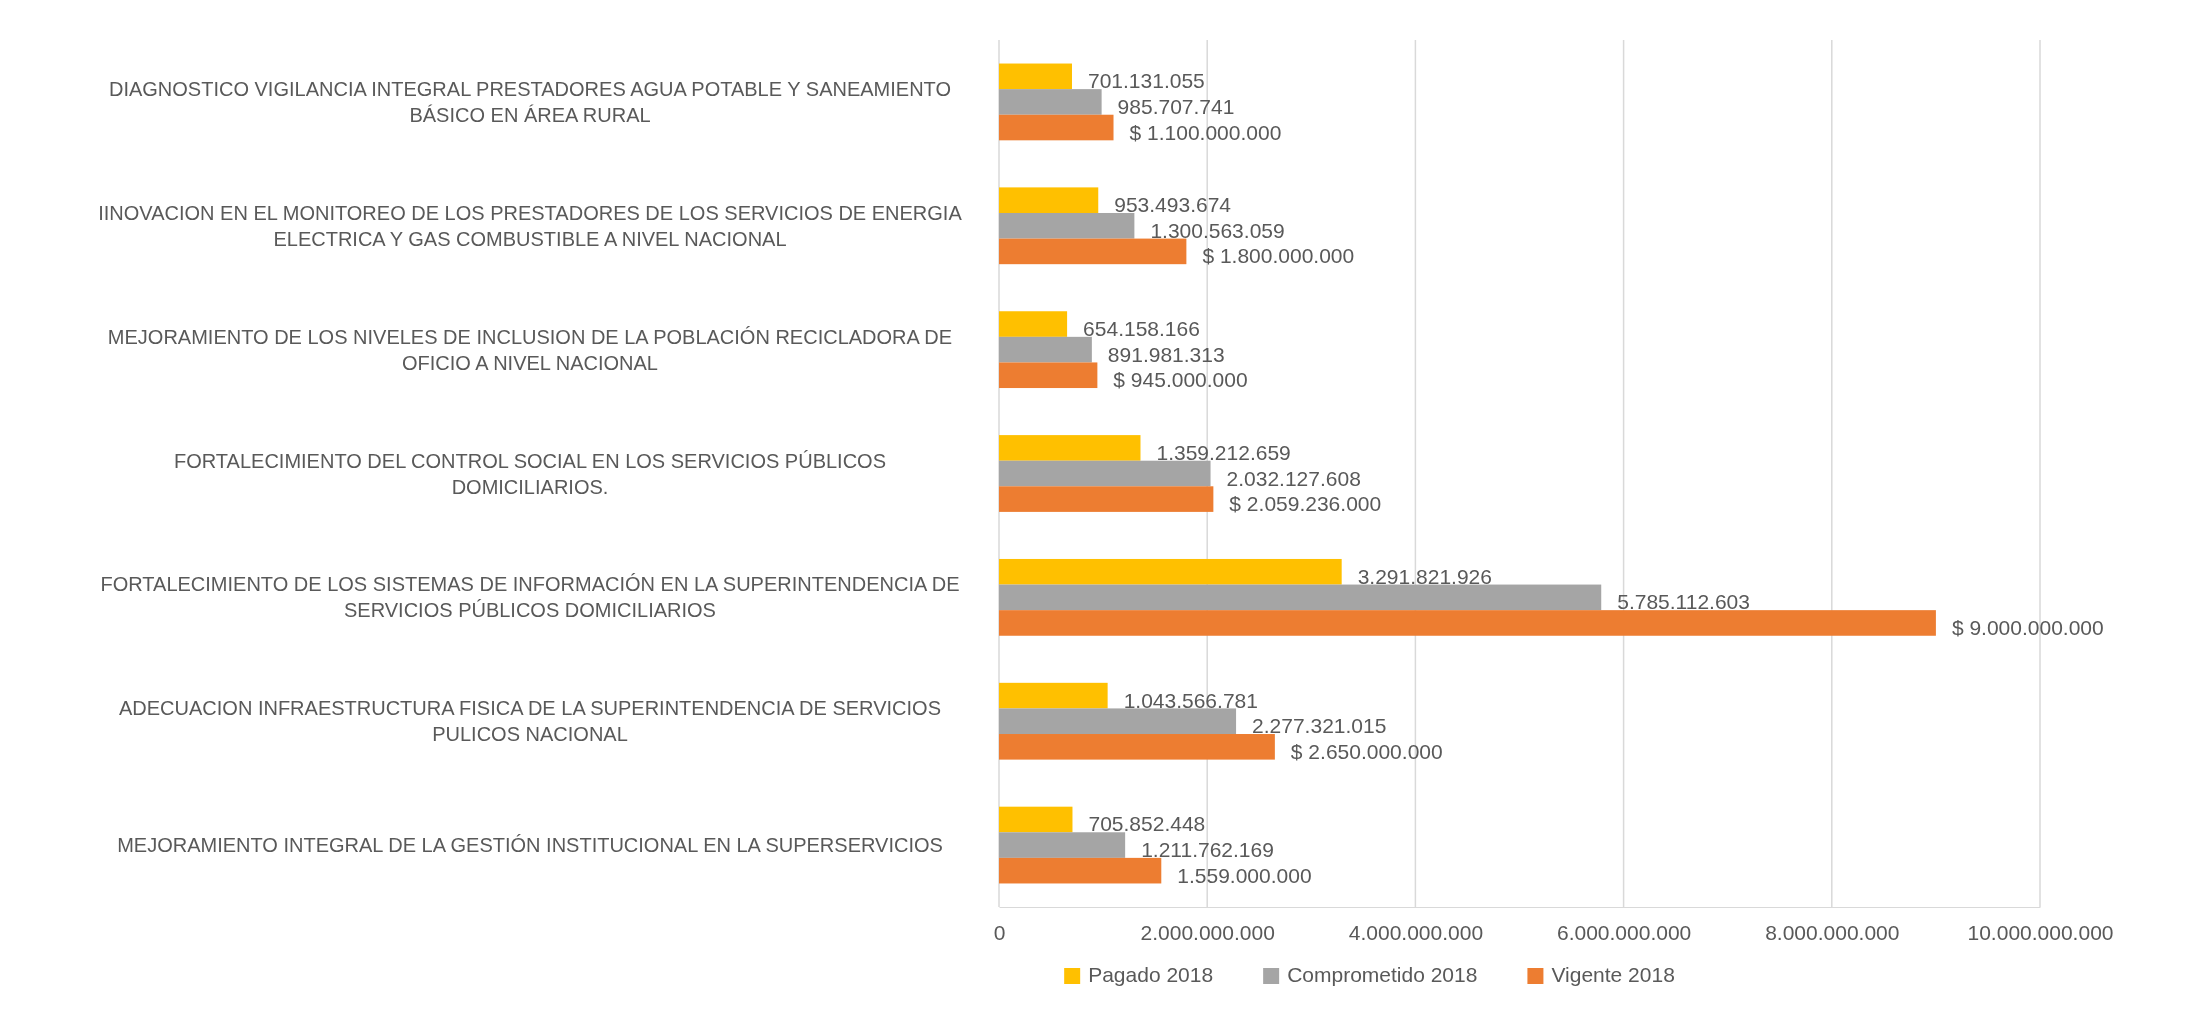 Image resolution: width=2188 pixels, height=1013 pixels. I want to click on data-label: 985.707.741, so click(1176, 106).